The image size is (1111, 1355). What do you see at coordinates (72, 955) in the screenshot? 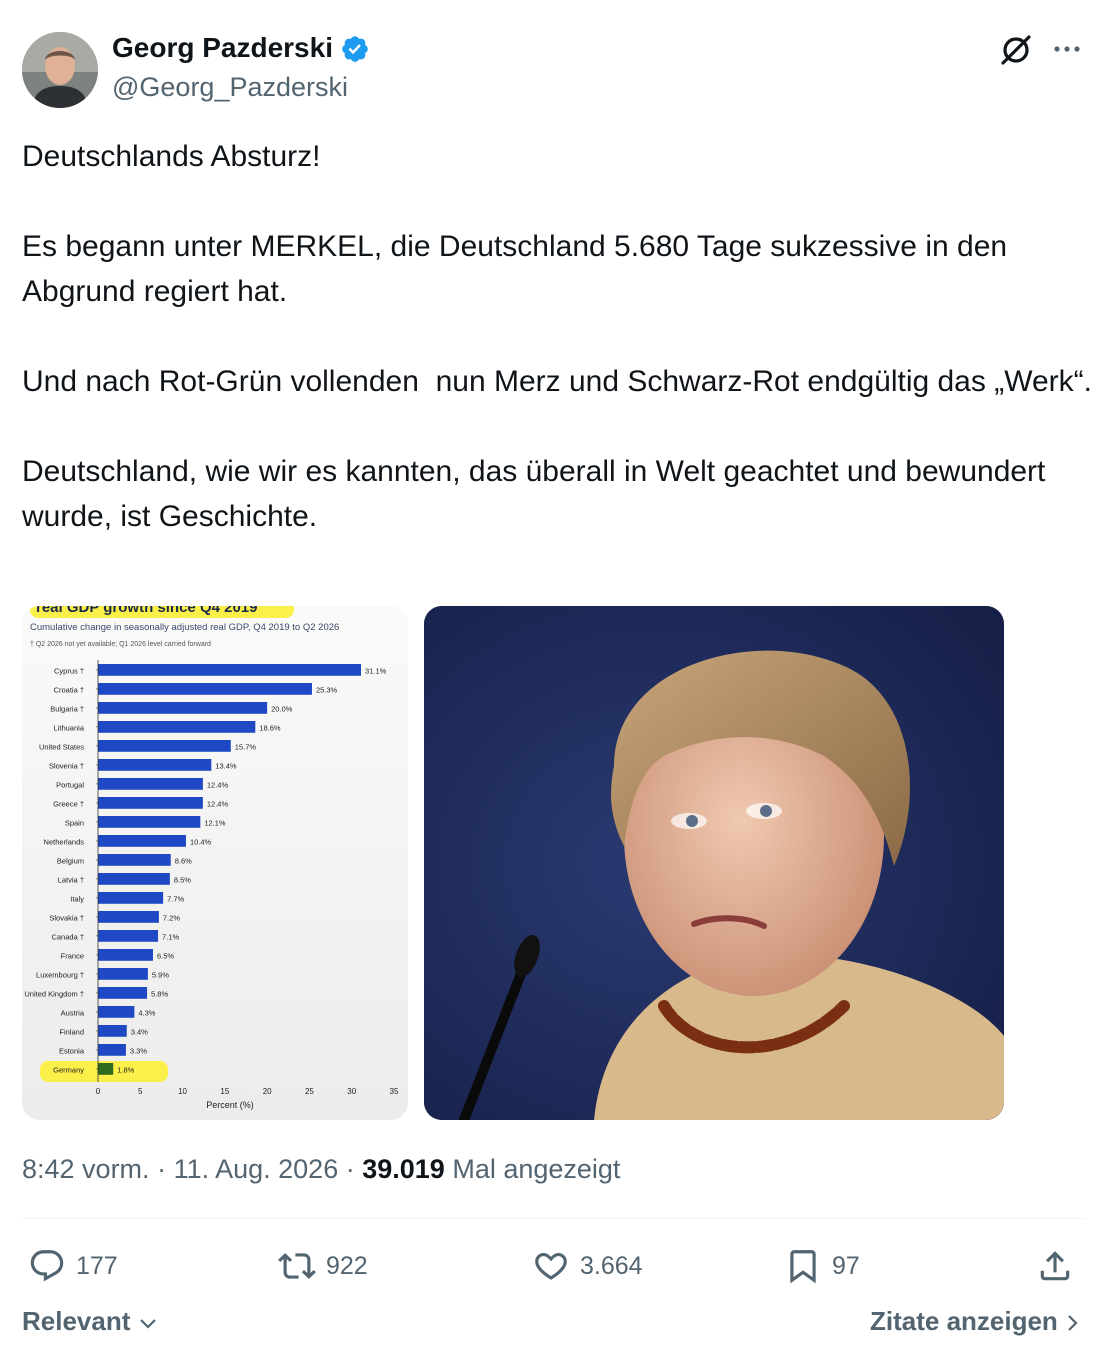
I see `chart-category-label: France` at bounding box center [72, 955].